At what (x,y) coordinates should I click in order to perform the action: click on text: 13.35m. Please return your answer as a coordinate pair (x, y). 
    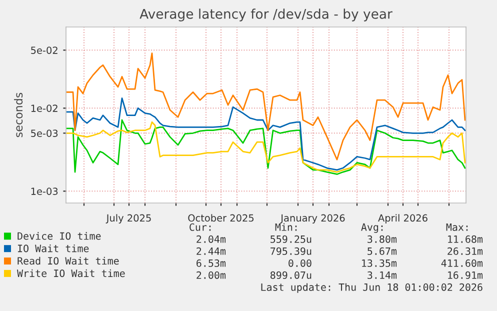
    Looking at the image, I should click on (379, 263).